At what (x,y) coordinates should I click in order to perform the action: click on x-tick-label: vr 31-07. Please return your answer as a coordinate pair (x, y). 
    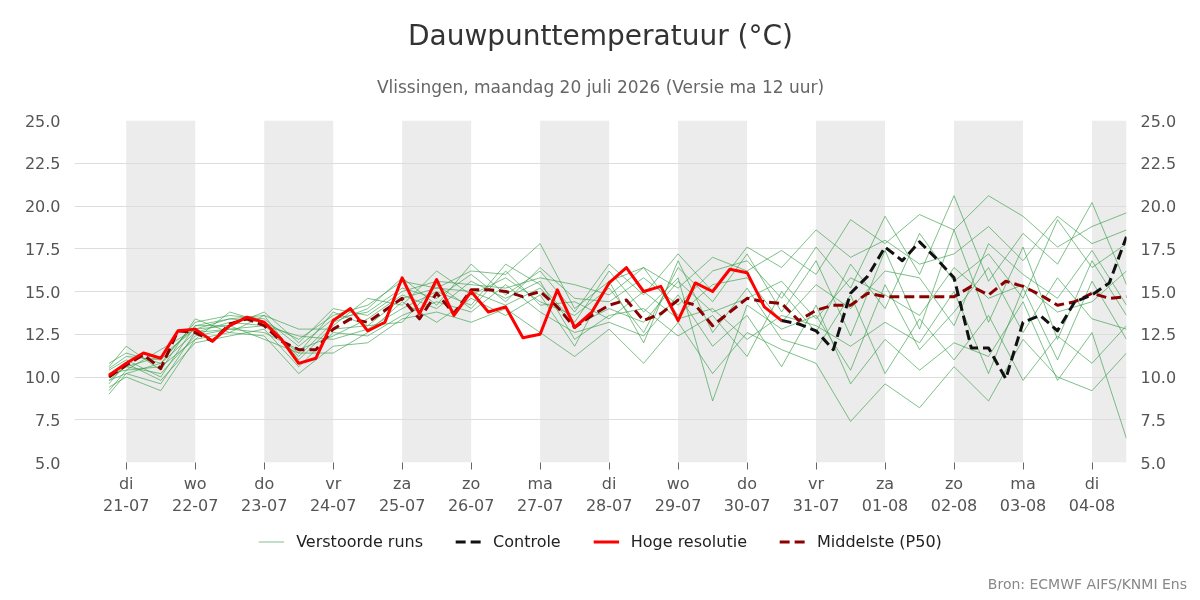
    Looking at the image, I should click on (816, 494).